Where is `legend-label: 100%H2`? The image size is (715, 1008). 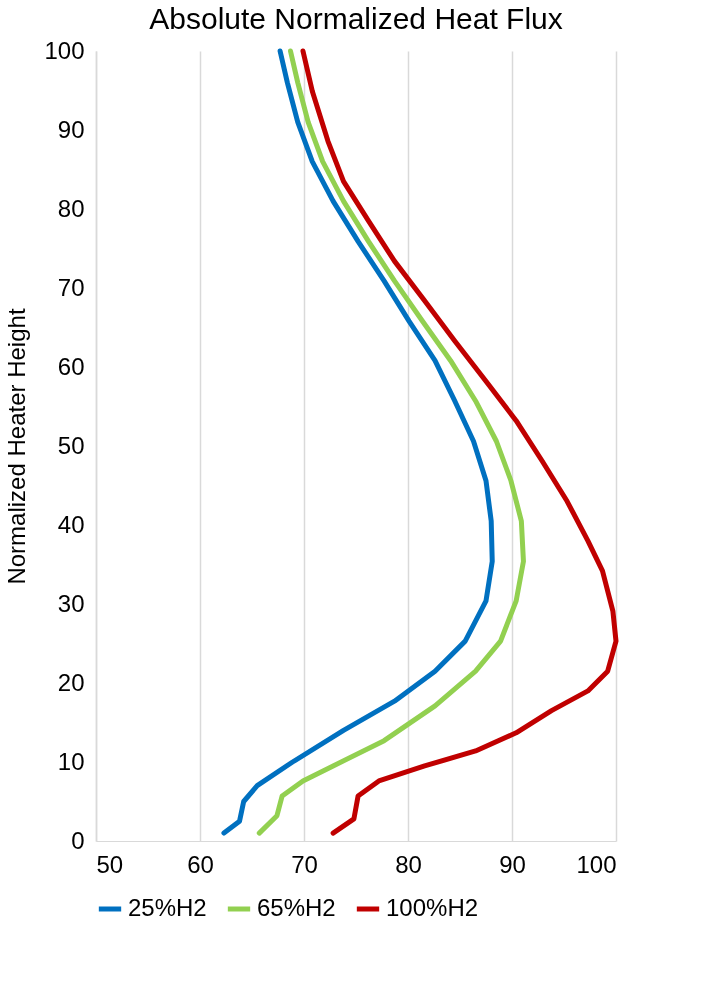
legend-label: 100%H2 is located at coordinates (432, 907).